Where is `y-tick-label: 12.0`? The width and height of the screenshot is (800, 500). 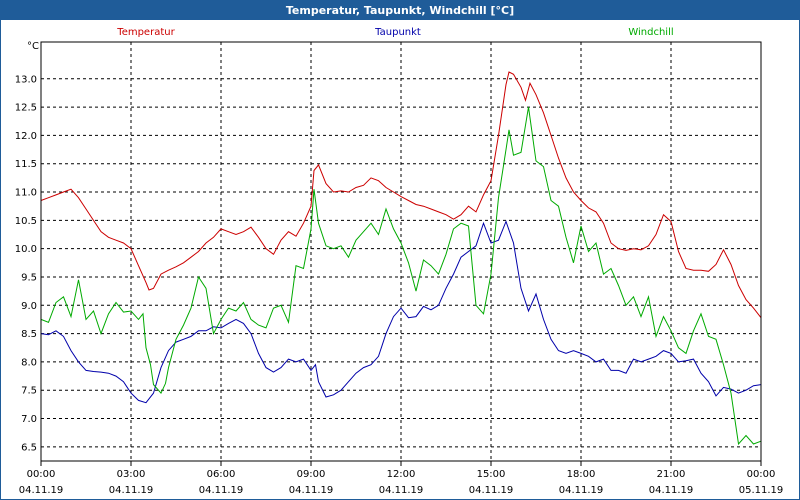
y-tick-label: 12.0 is located at coordinates (26, 136).